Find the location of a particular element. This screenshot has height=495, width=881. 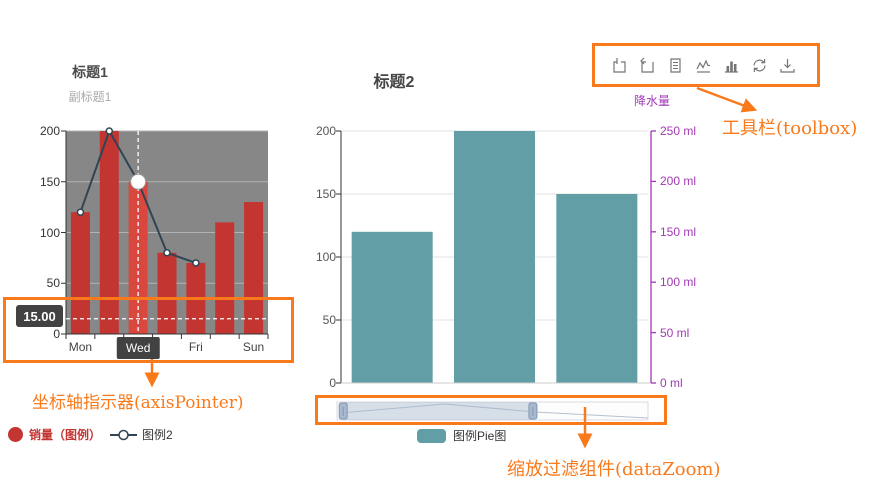

chart2-y-axis-label: 50 is located at coordinates (329, 320).